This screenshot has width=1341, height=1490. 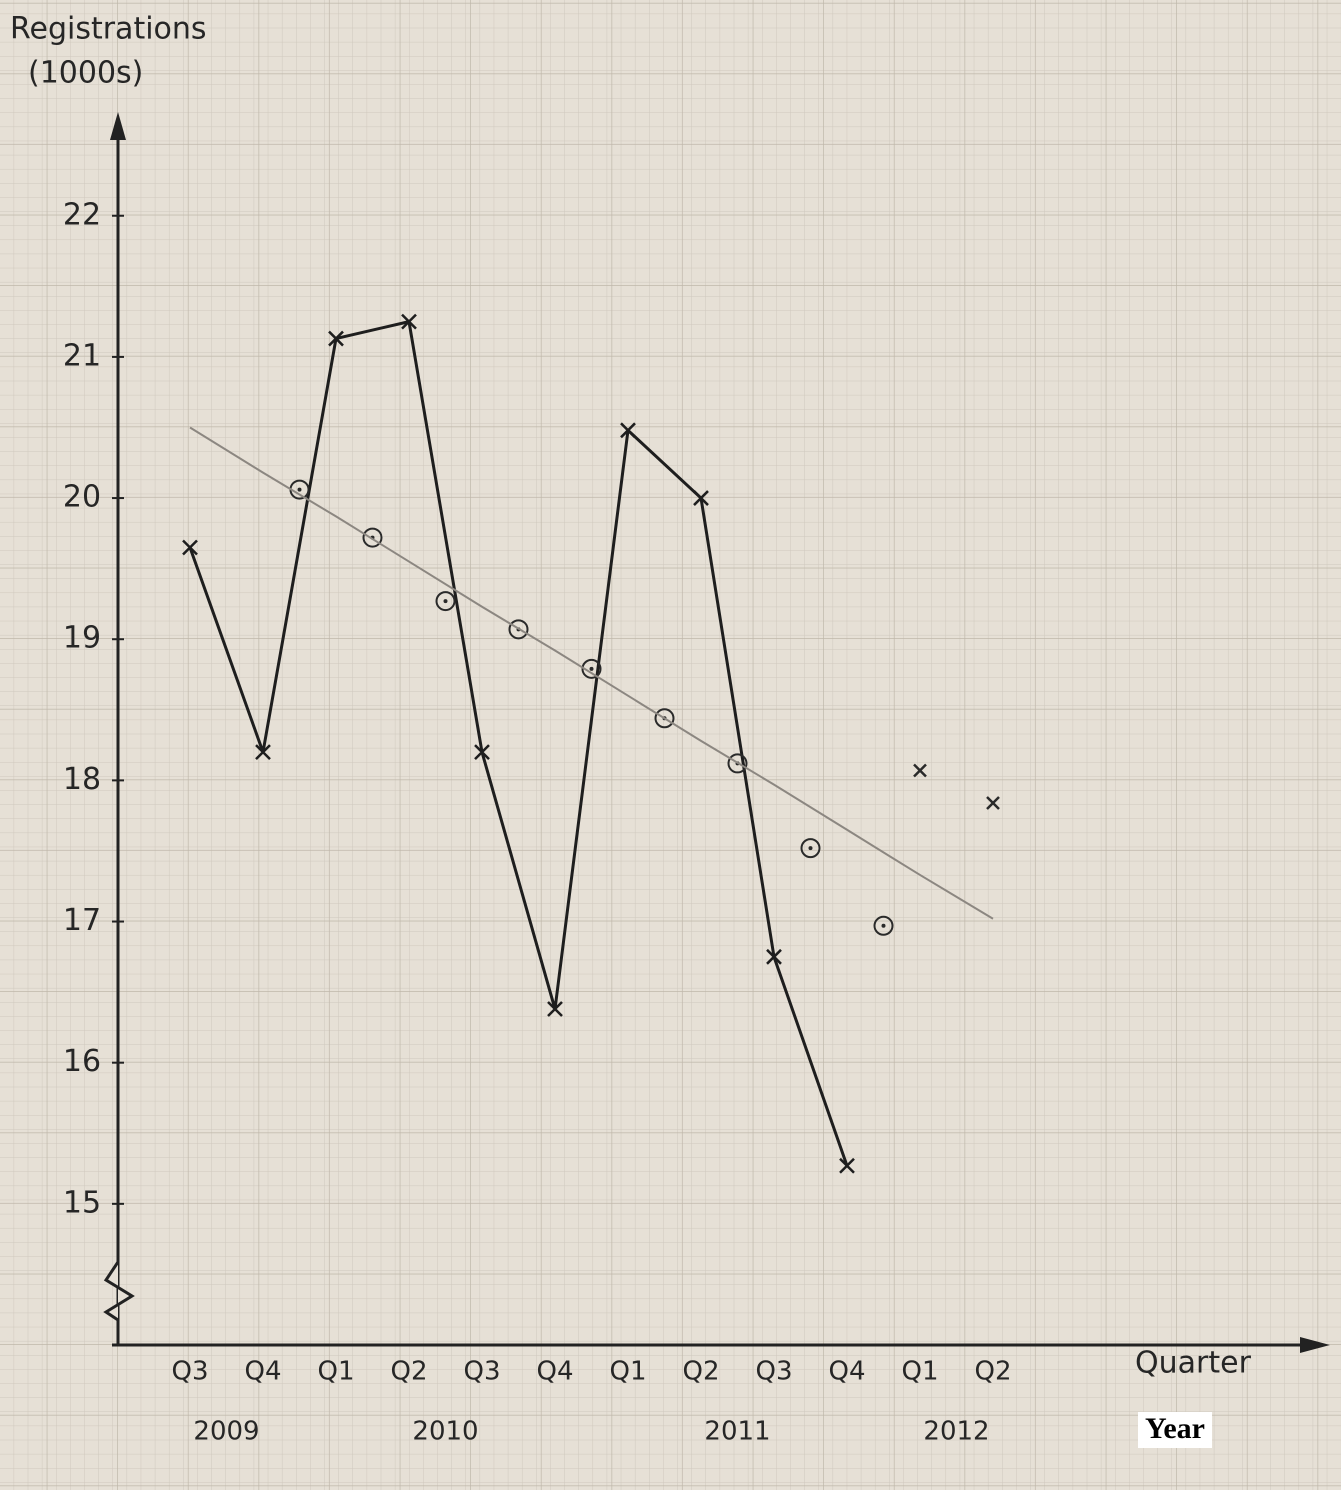 What do you see at coordinates (82, 355) in the screenshot?
I see `y-tick-label: 21` at bounding box center [82, 355].